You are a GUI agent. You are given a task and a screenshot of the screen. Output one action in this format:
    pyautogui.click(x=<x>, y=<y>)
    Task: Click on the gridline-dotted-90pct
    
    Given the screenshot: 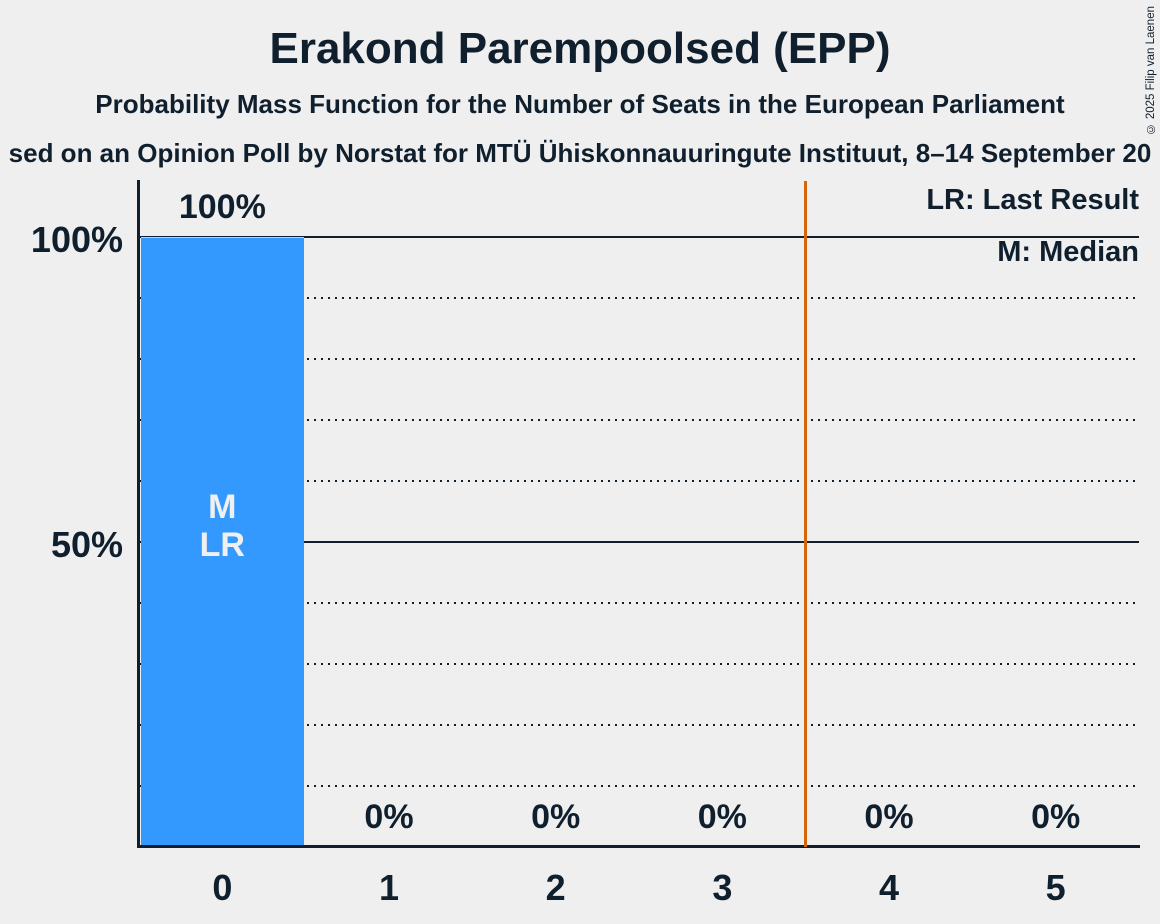 What is the action you would take?
    pyautogui.click(x=639, y=298)
    